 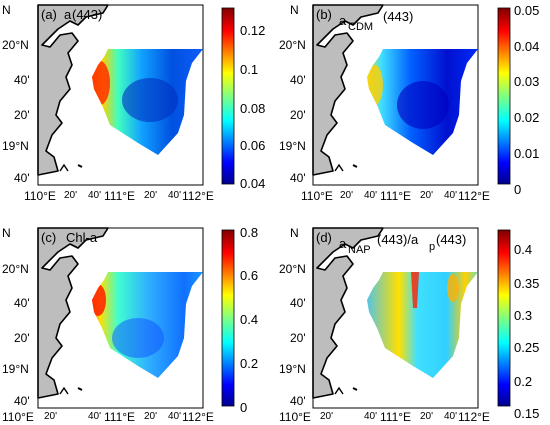 I want to click on lat-axis-right-top: N 20°N 40' 20' 19°N 40', so click(x=292, y=94).